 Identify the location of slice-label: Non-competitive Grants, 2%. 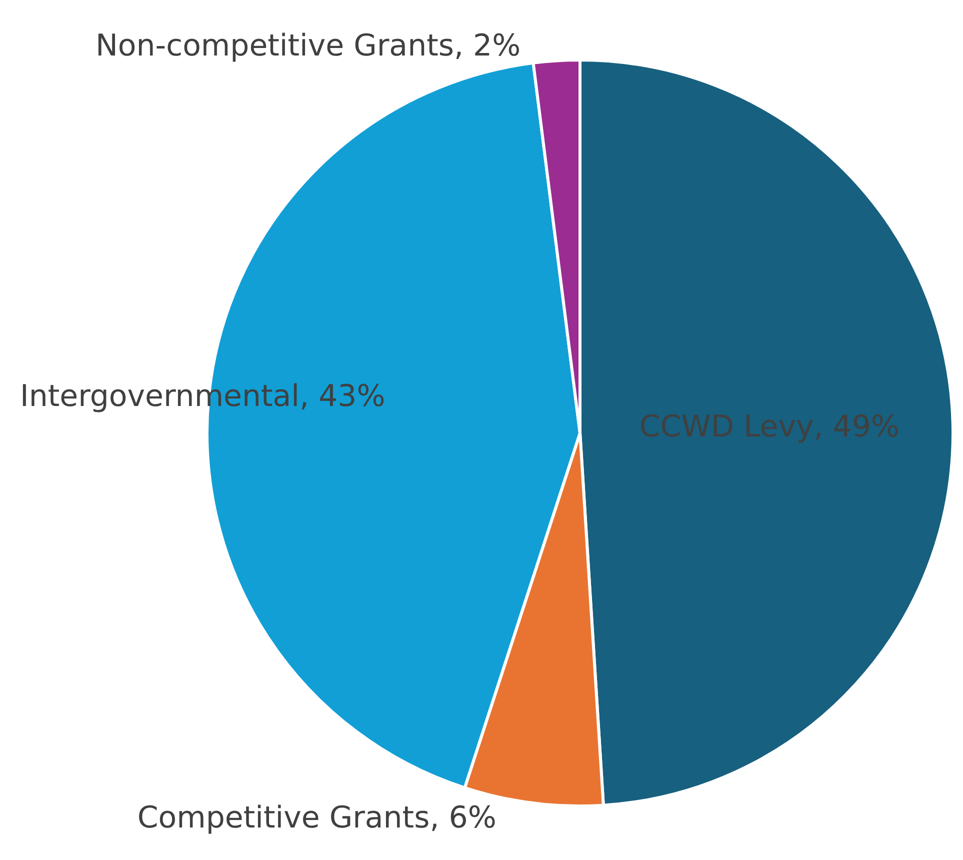
(308, 46).